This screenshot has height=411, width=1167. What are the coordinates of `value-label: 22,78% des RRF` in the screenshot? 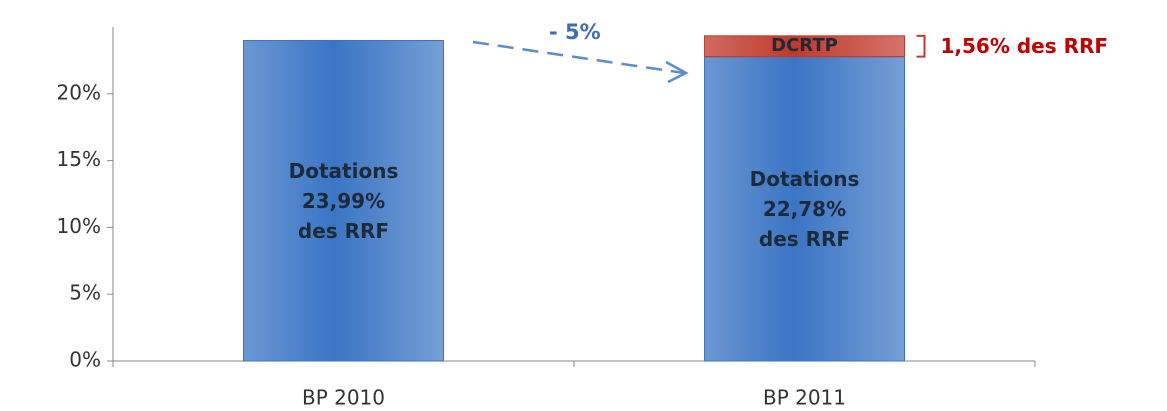 It's located at (804, 223).